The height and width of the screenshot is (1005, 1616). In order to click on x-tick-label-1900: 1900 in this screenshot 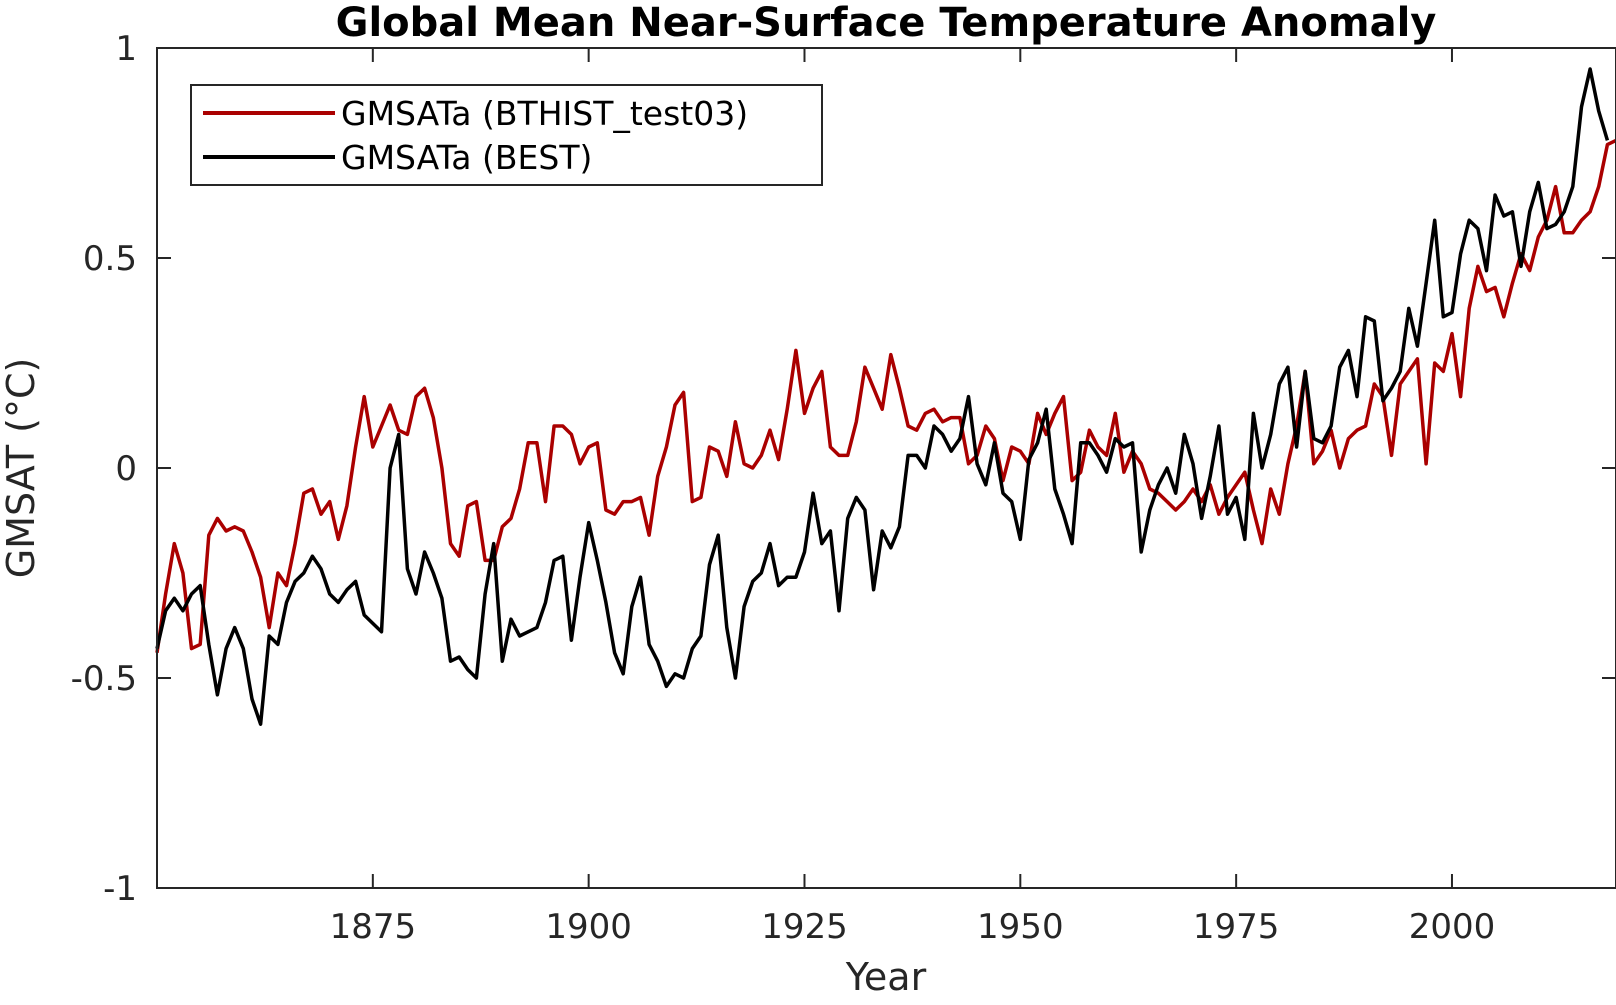, I will do `click(588, 927)`.